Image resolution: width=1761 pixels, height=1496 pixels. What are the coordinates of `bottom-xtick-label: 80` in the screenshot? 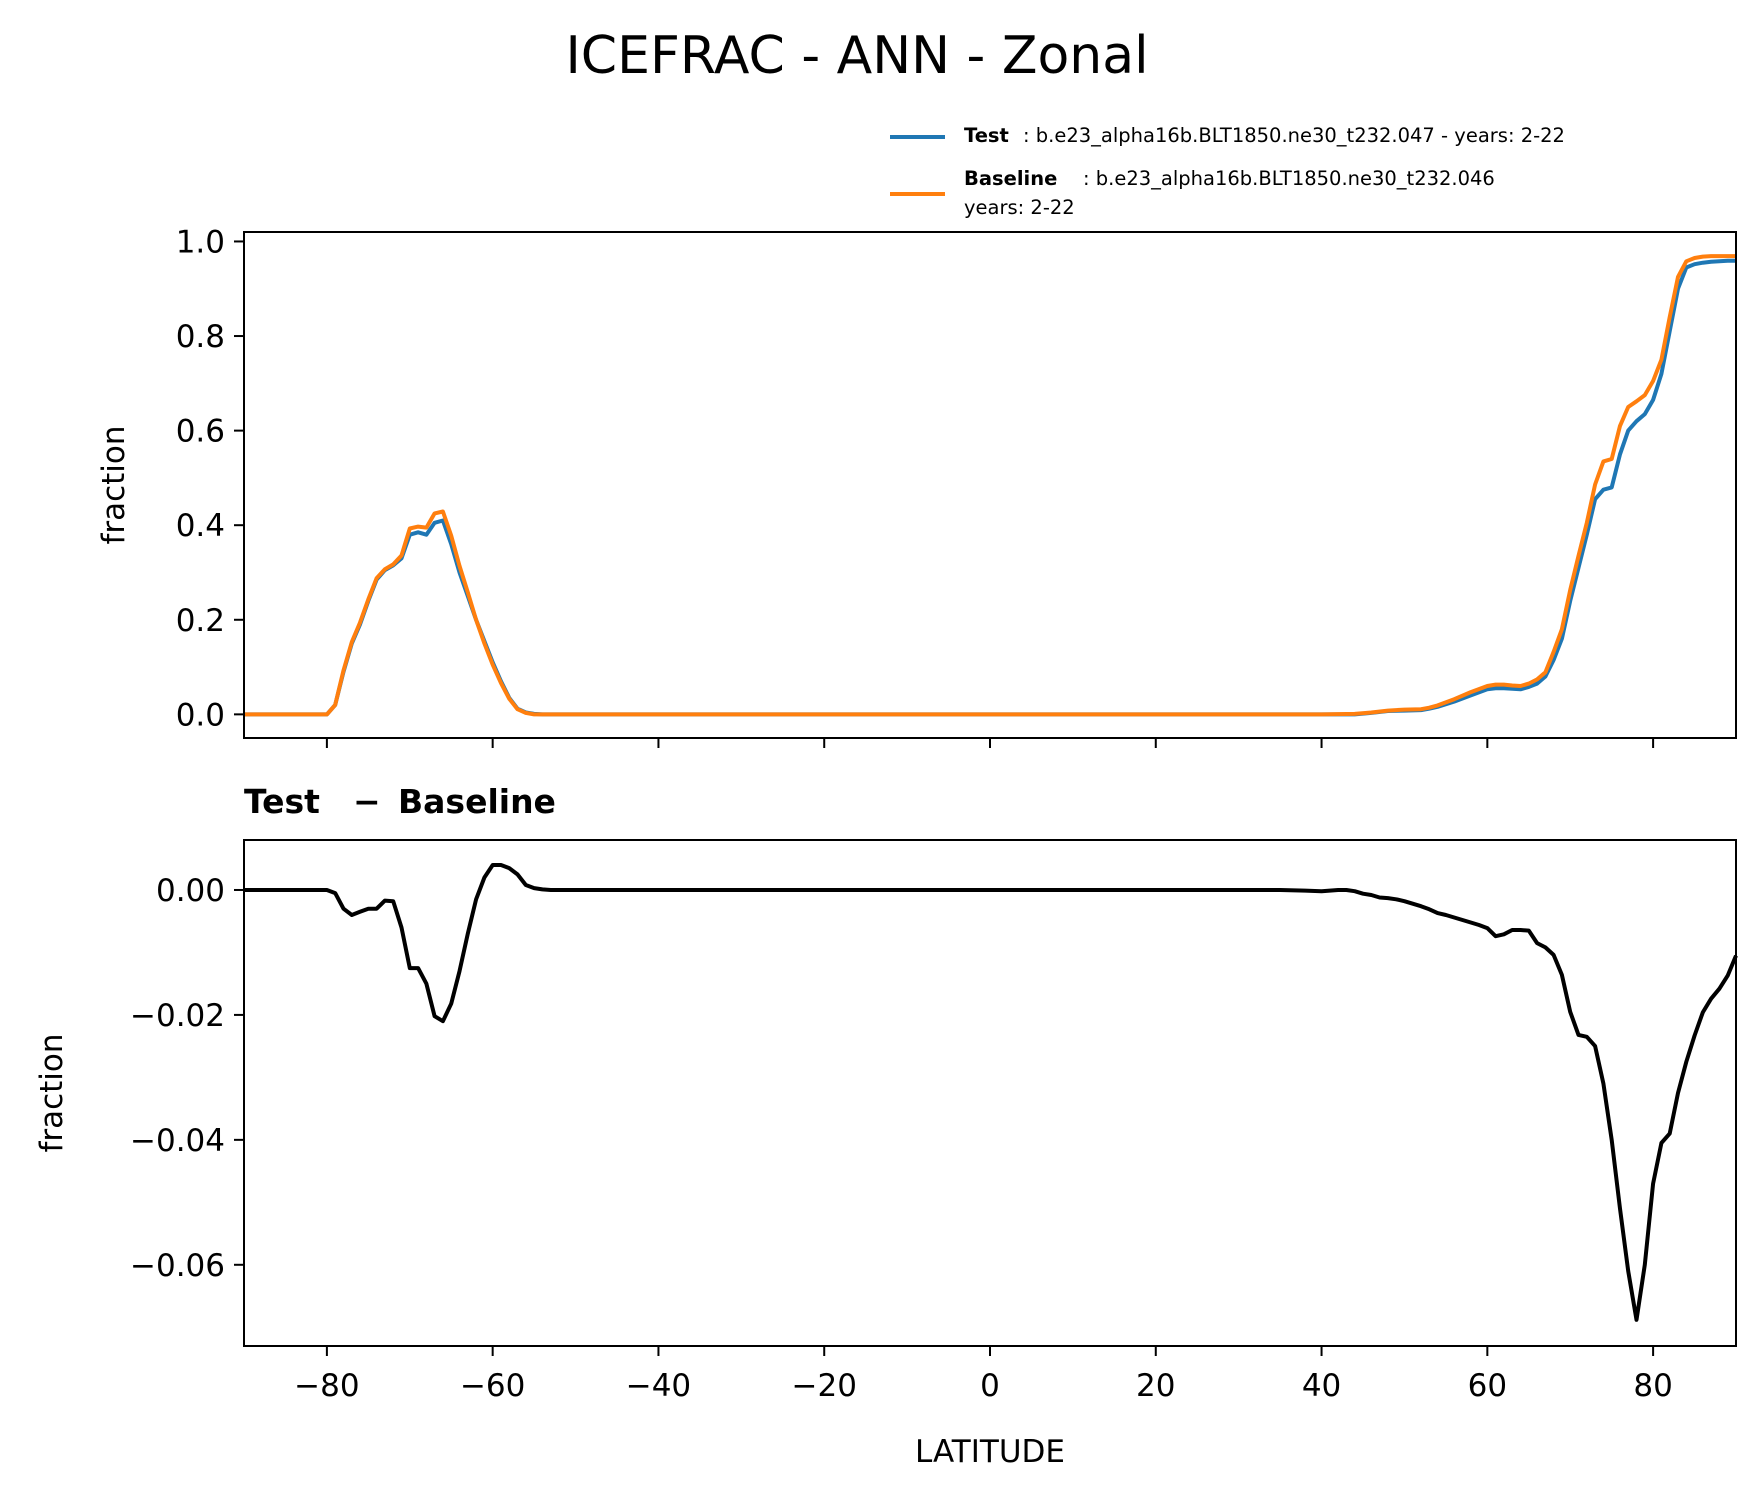 It's located at (1652, 1386).